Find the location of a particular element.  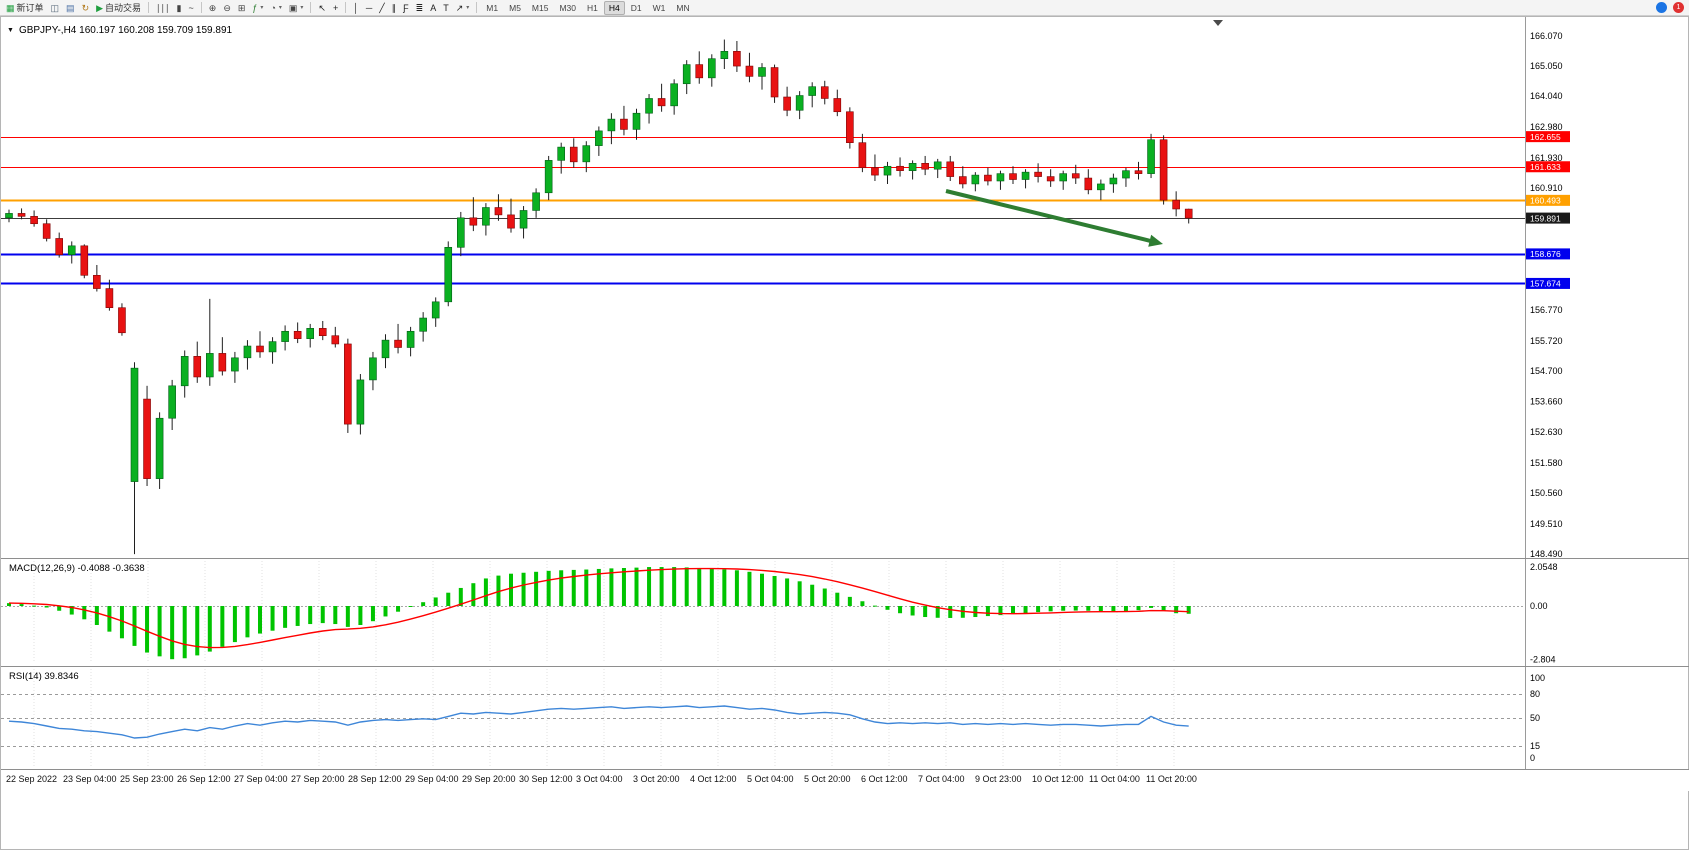

price-axis-box: 158.676 is located at coordinates (1548, 254).